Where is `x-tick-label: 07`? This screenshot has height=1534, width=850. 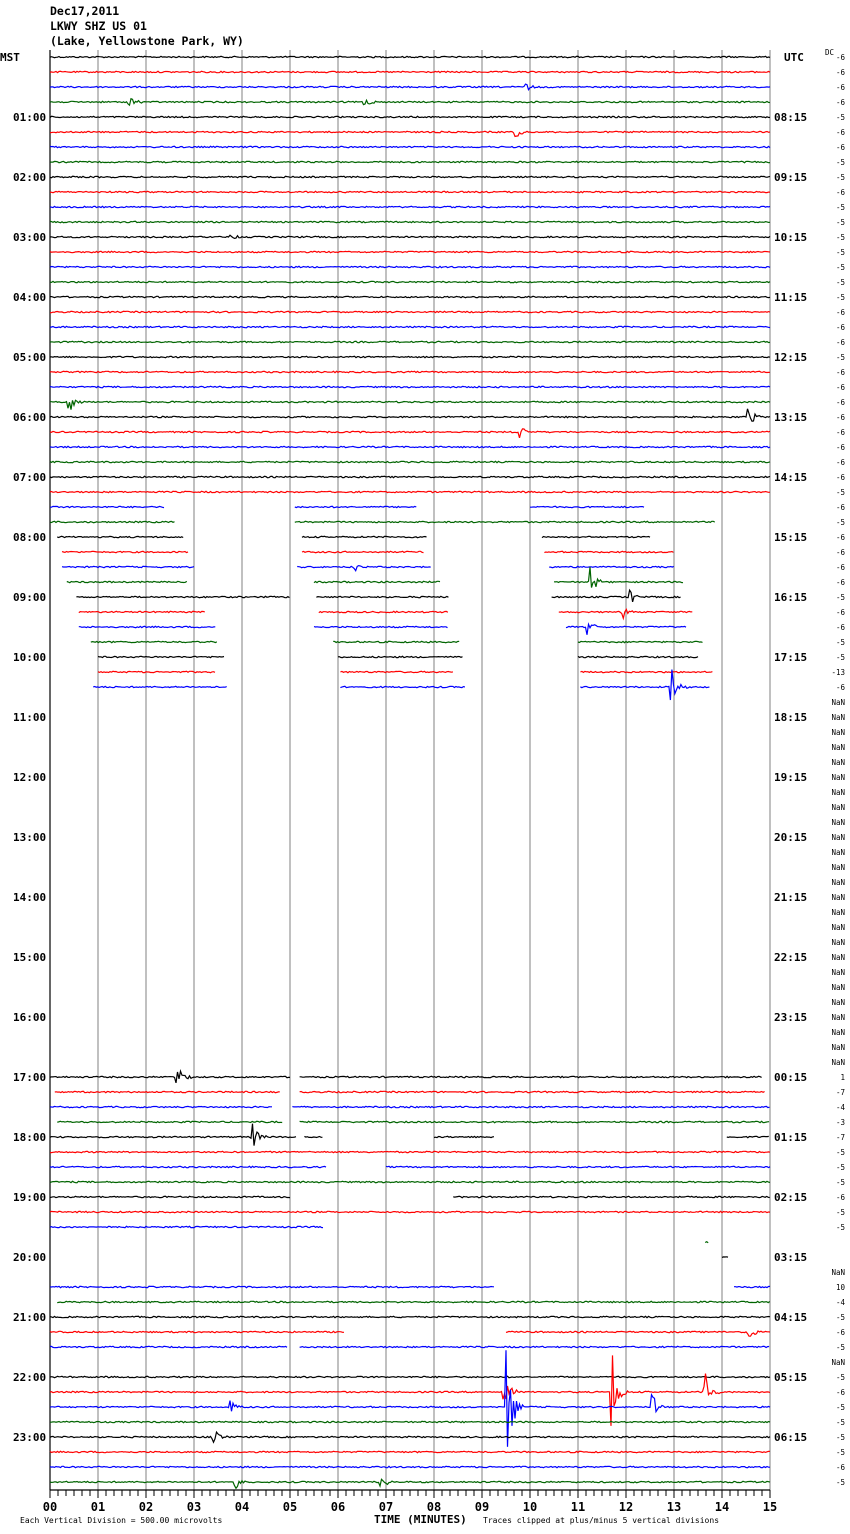
x-tick-label: 07 is located at coordinates (386, 1507).